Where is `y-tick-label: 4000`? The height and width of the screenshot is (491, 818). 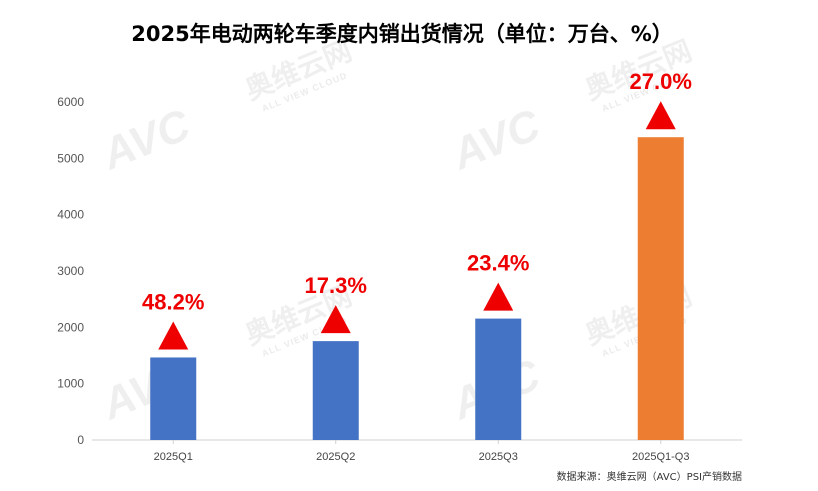 y-tick-label: 4000 is located at coordinates (70, 215).